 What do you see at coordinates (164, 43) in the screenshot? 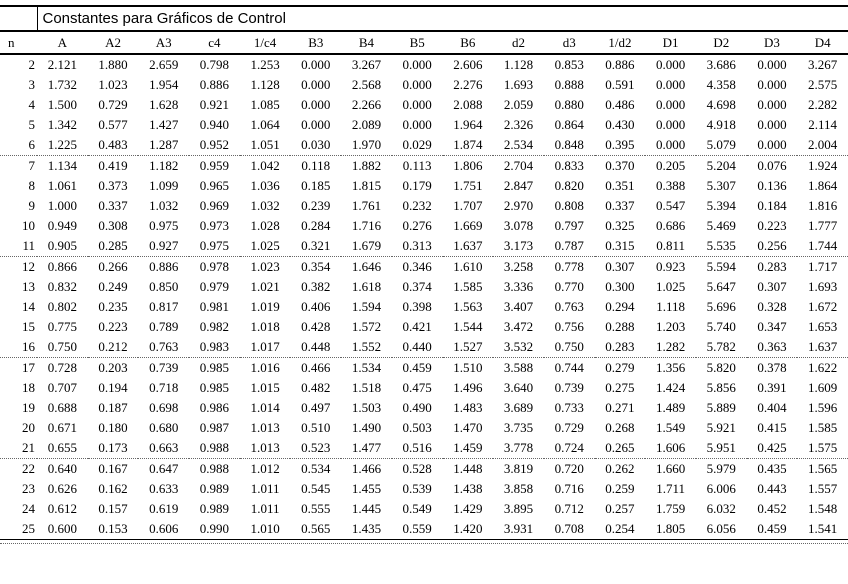
I see `column-header-A3: A3` at bounding box center [164, 43].